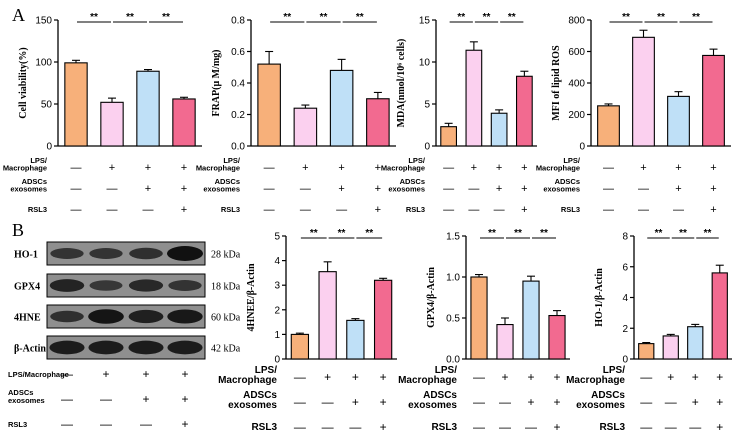  What do you see at coordinates (599, 297) in the screenshot?
I see `y-axis-label: HO-1/β-Actin` at bounding box center [599, 297].